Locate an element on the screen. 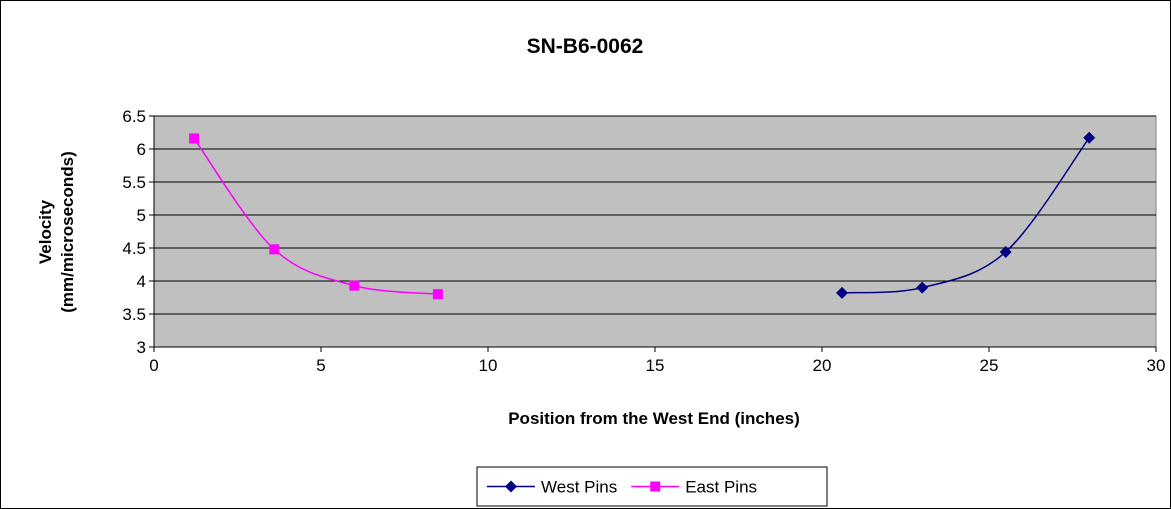  x-tick-label-1: 5 is located at coordinates (320, 365).